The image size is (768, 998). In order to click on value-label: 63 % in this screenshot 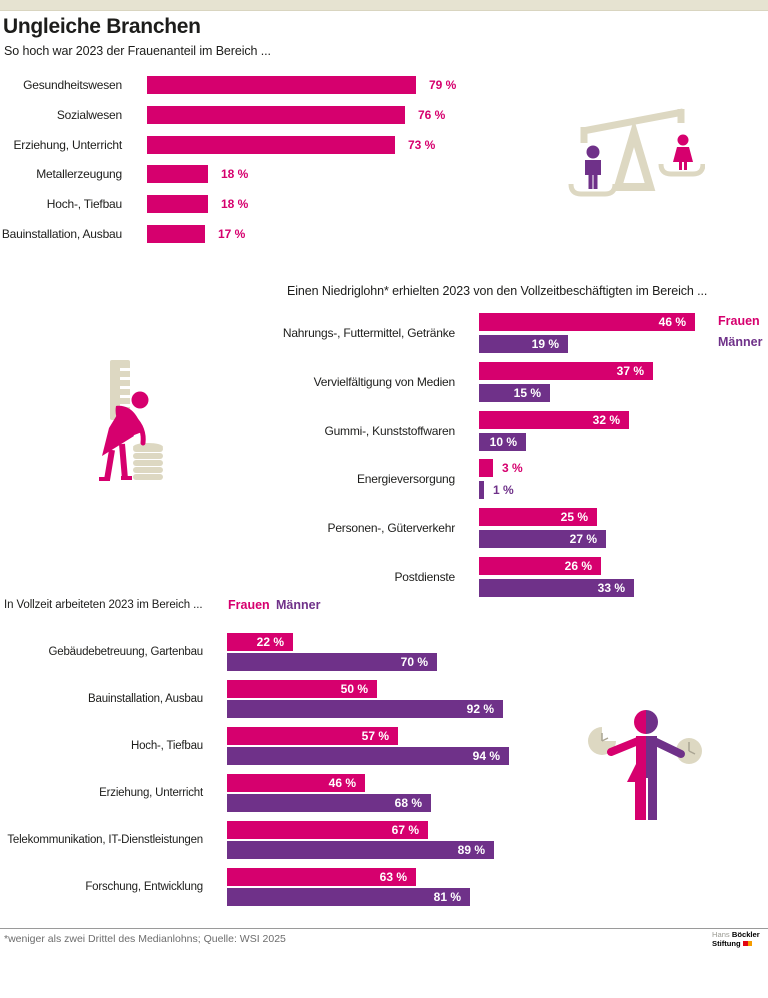, I will do `click(393, 877)`.